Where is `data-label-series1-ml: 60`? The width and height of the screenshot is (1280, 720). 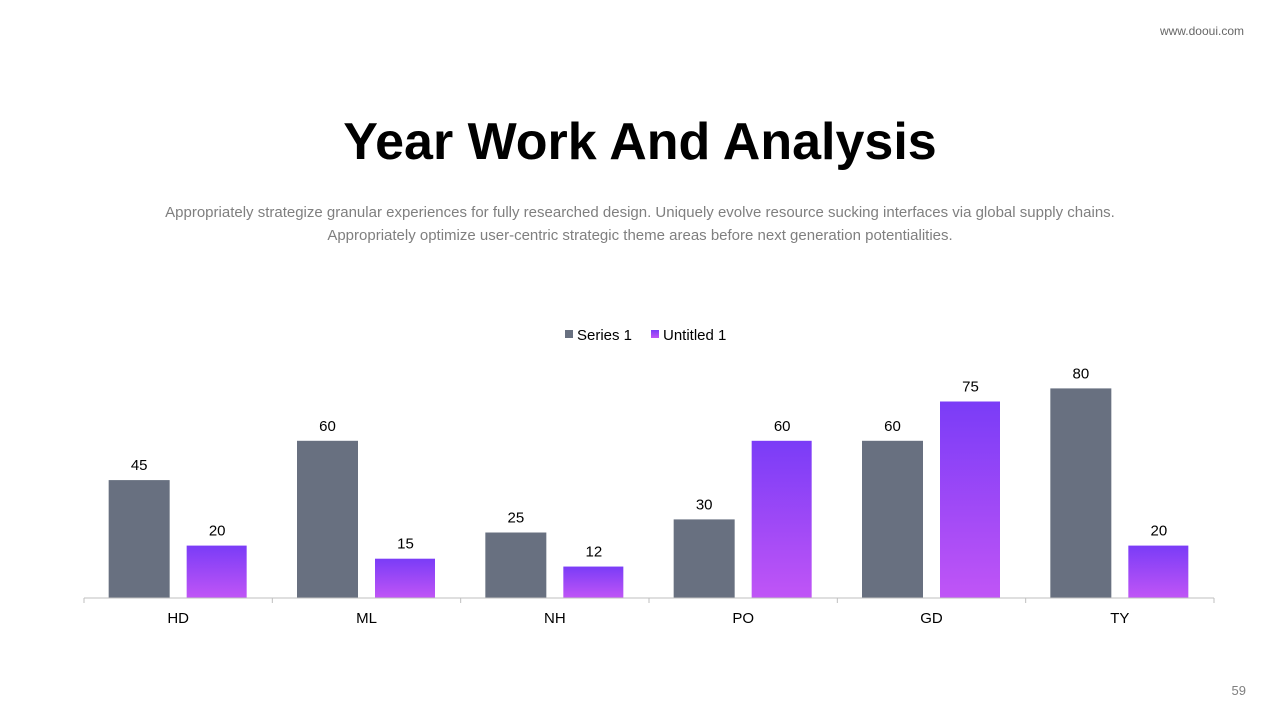
data-label-series1-ml: 60 is located at coordinates (327, 426).